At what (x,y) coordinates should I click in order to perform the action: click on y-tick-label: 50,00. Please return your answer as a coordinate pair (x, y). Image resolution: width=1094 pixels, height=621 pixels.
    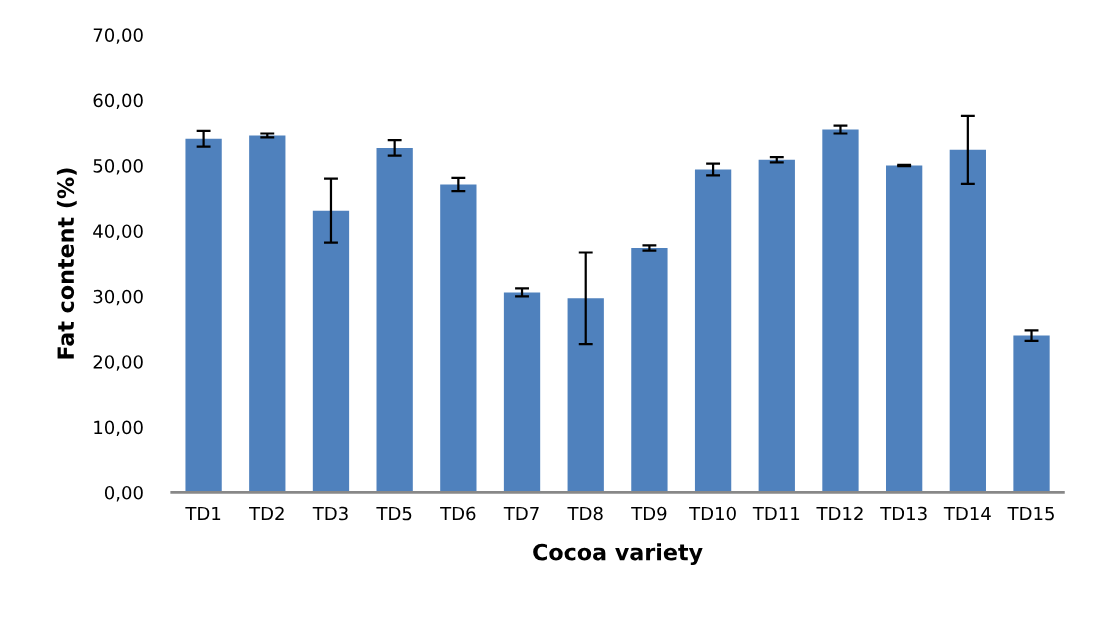
    Looking at the image, I should click on (118, 167).